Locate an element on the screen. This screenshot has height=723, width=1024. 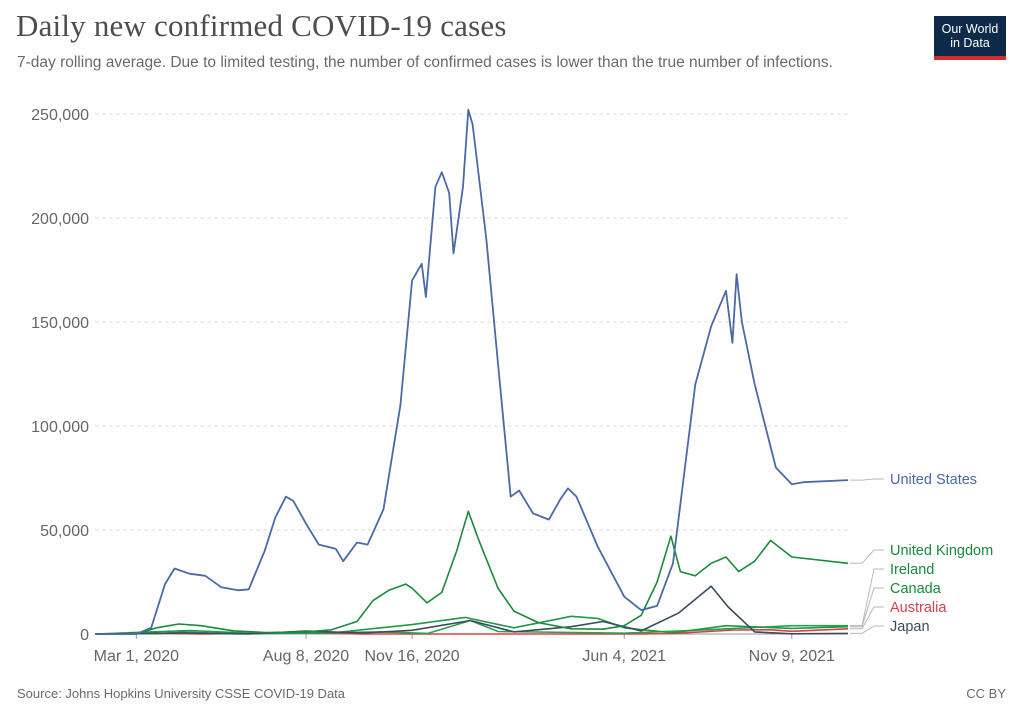
logo-line-1: Our World is located at coordinates (970, 29).